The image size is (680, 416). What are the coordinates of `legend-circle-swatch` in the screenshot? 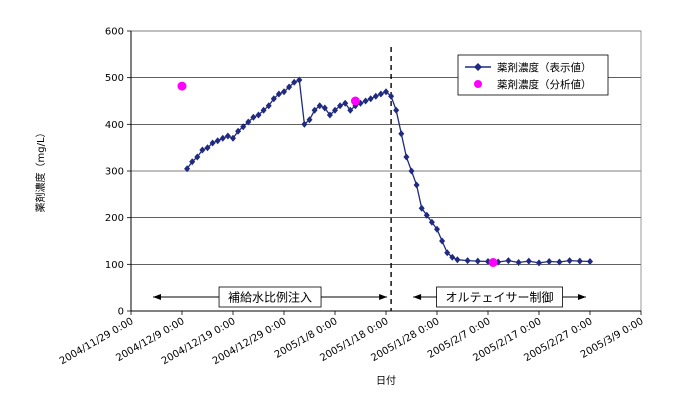 It's located at (478, 84).